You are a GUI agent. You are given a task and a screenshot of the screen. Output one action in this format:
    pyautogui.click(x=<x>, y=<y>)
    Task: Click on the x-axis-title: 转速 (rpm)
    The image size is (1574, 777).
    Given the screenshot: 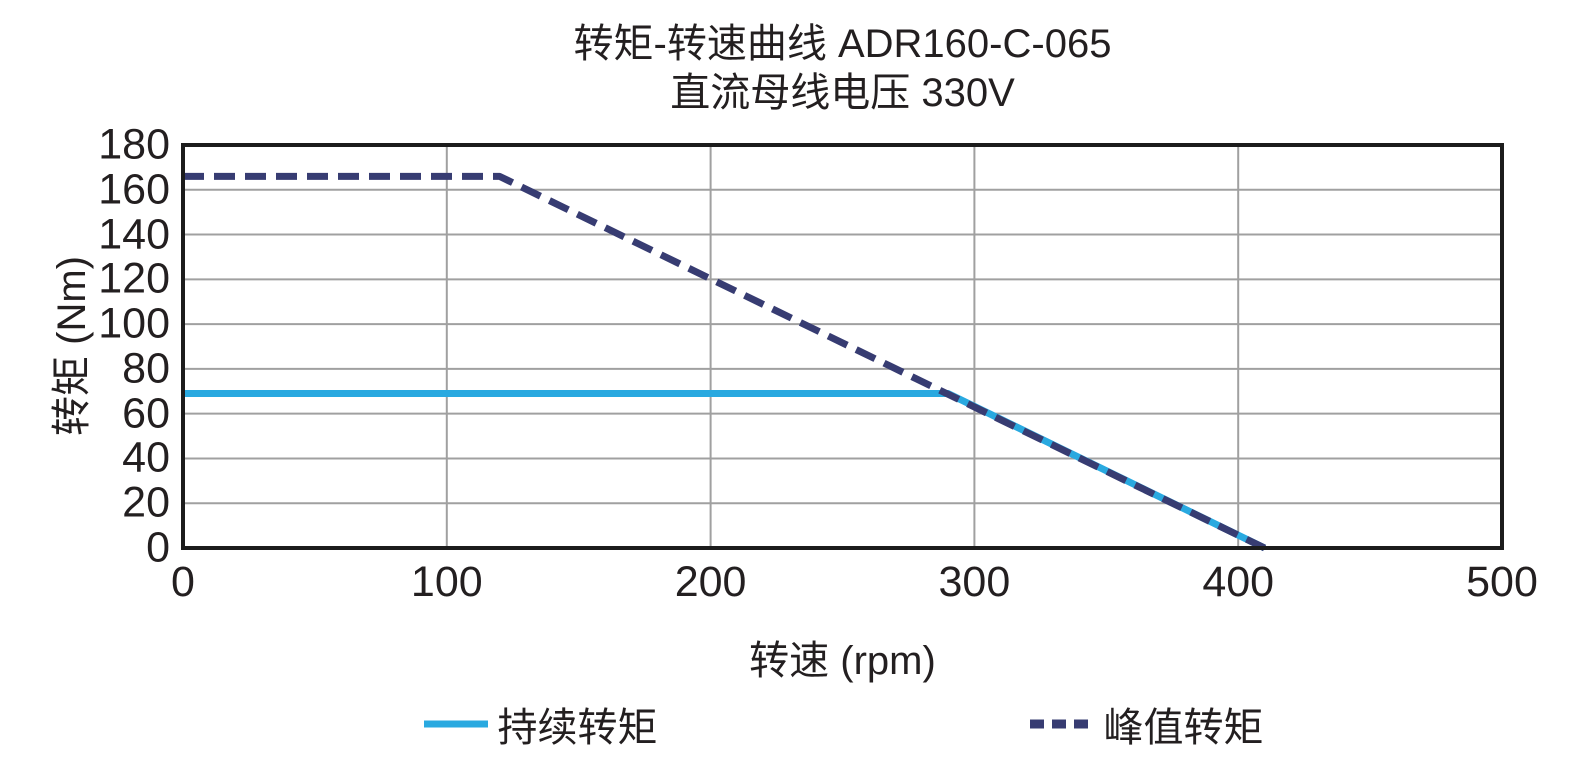 What is the action you would take?
    pyautogui.click(x=842, y=661)
    